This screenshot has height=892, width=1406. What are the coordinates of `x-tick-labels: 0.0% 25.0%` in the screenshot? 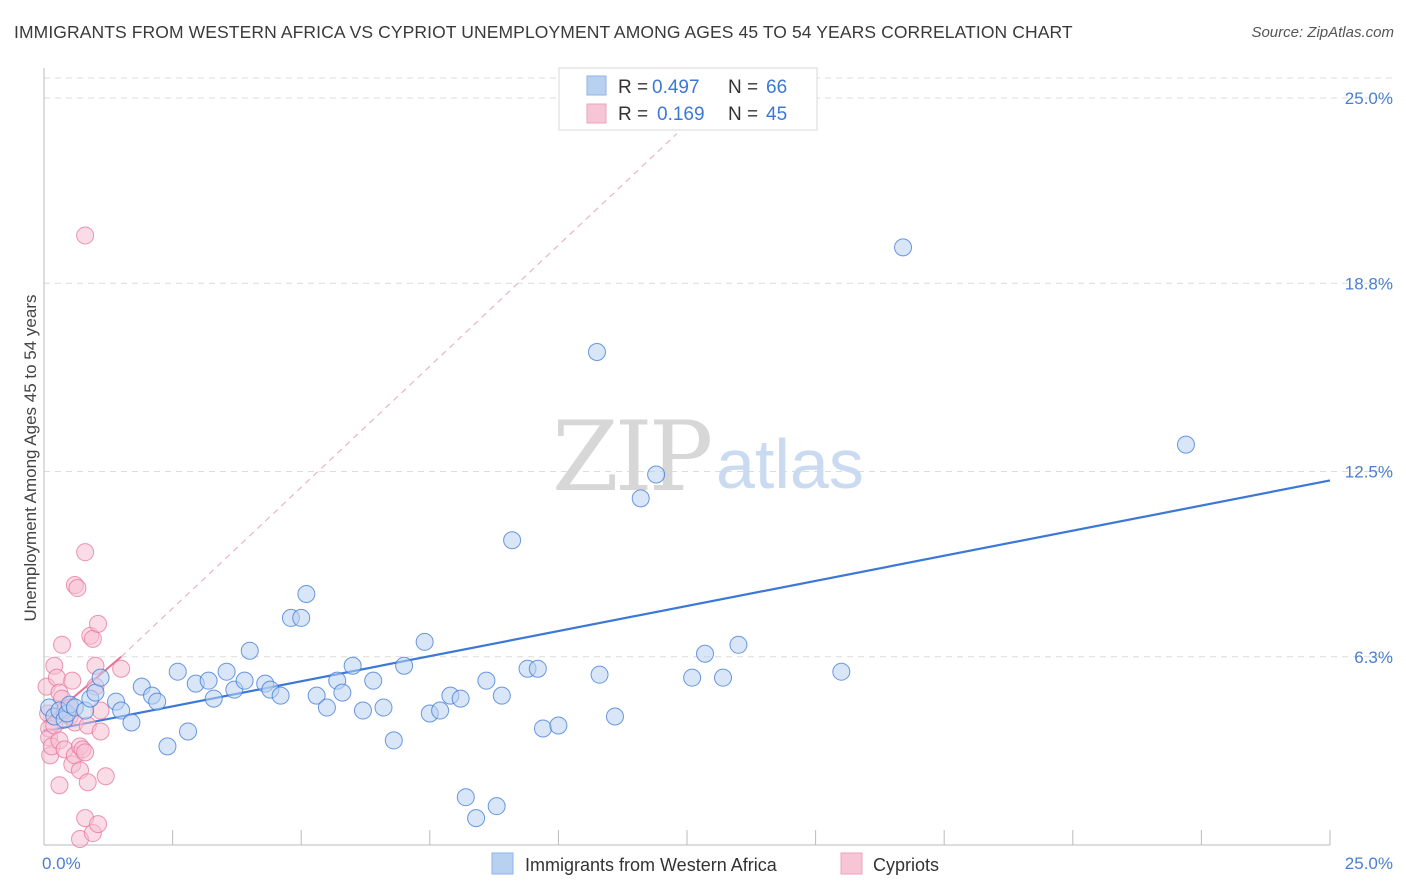 It's located at (717, 863).